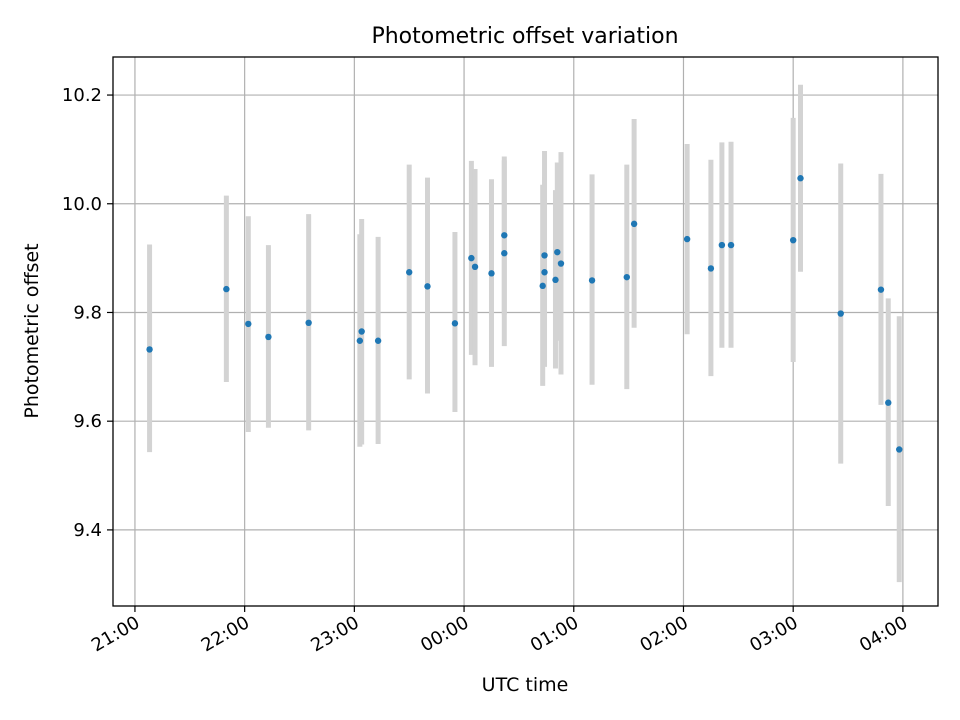 This screenshot has height=720, width=960. Describe the element at coordinates (82, 204) in the screenshot. I see `y-tick-label: 10.0` at that location.